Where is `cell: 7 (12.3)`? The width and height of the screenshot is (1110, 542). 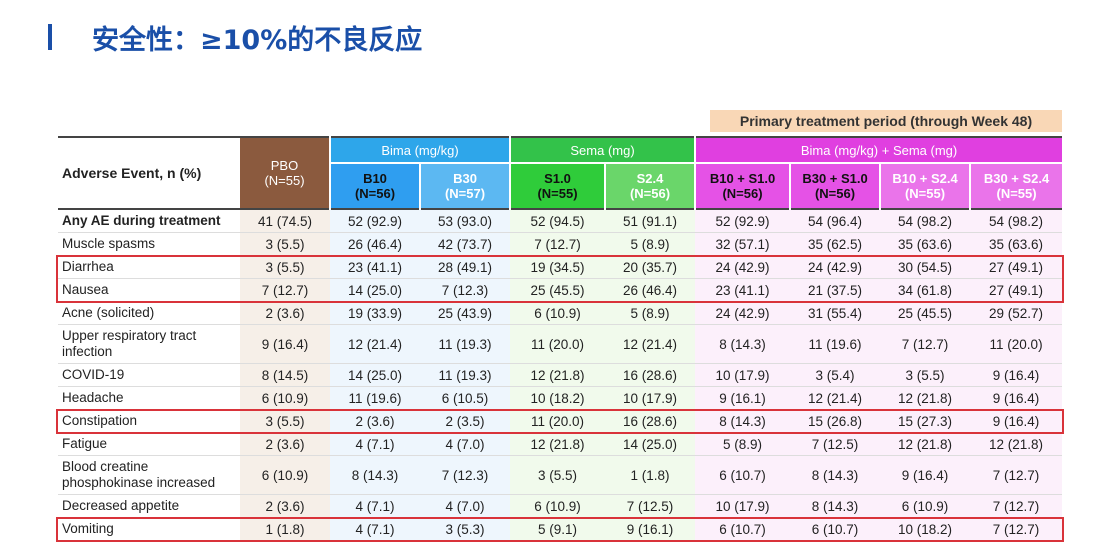 cell: 7 (12.3) is located at coordinates (465, 475).